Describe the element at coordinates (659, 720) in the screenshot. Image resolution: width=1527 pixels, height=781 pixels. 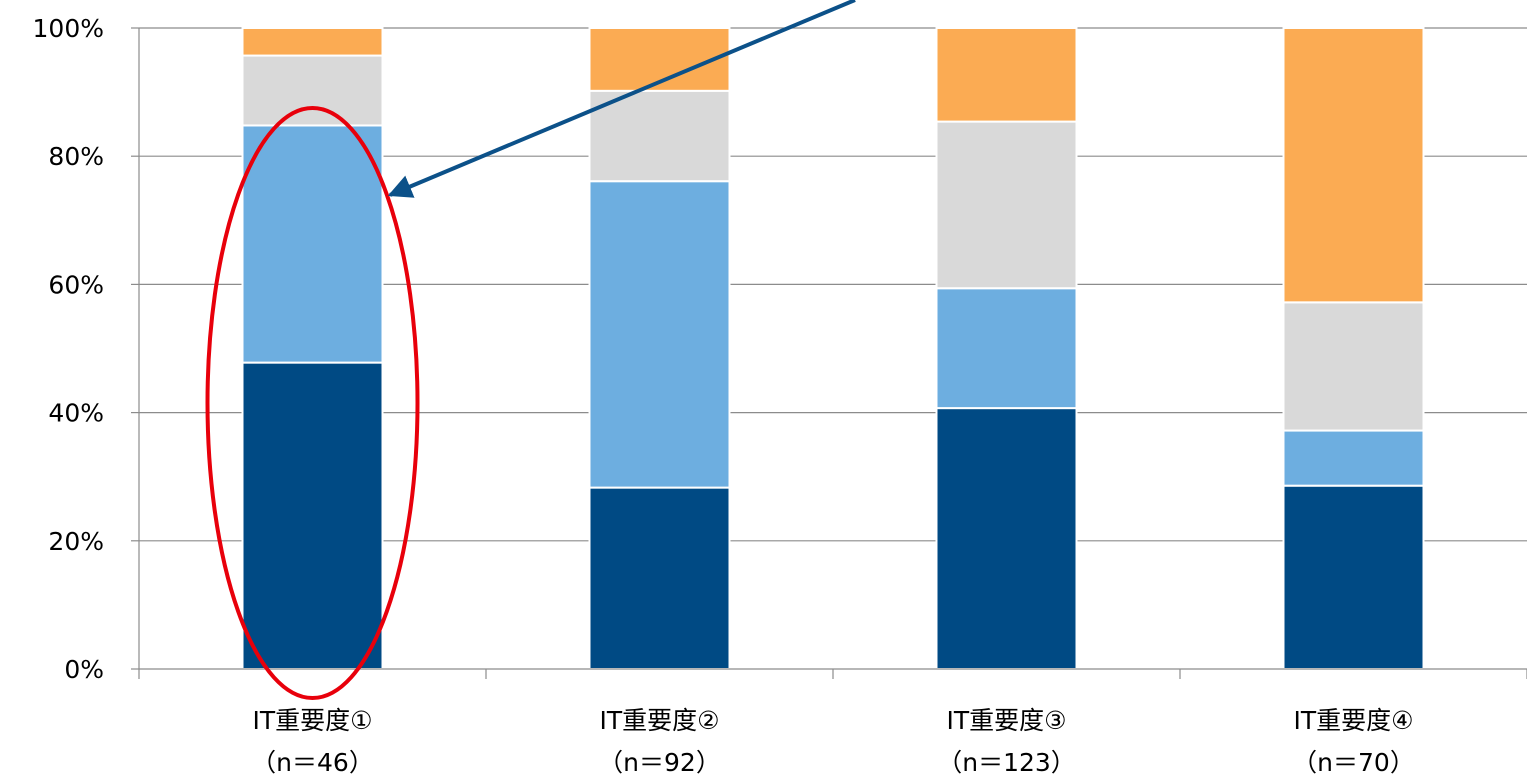
I see `category-label: IT重要度②` at that location.